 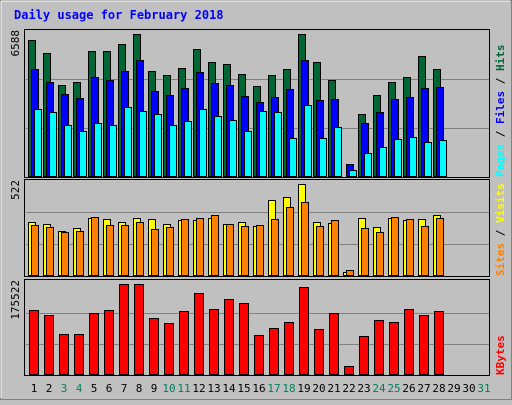 I want to click on day-label-23: 23, so click(x=363, y=388).